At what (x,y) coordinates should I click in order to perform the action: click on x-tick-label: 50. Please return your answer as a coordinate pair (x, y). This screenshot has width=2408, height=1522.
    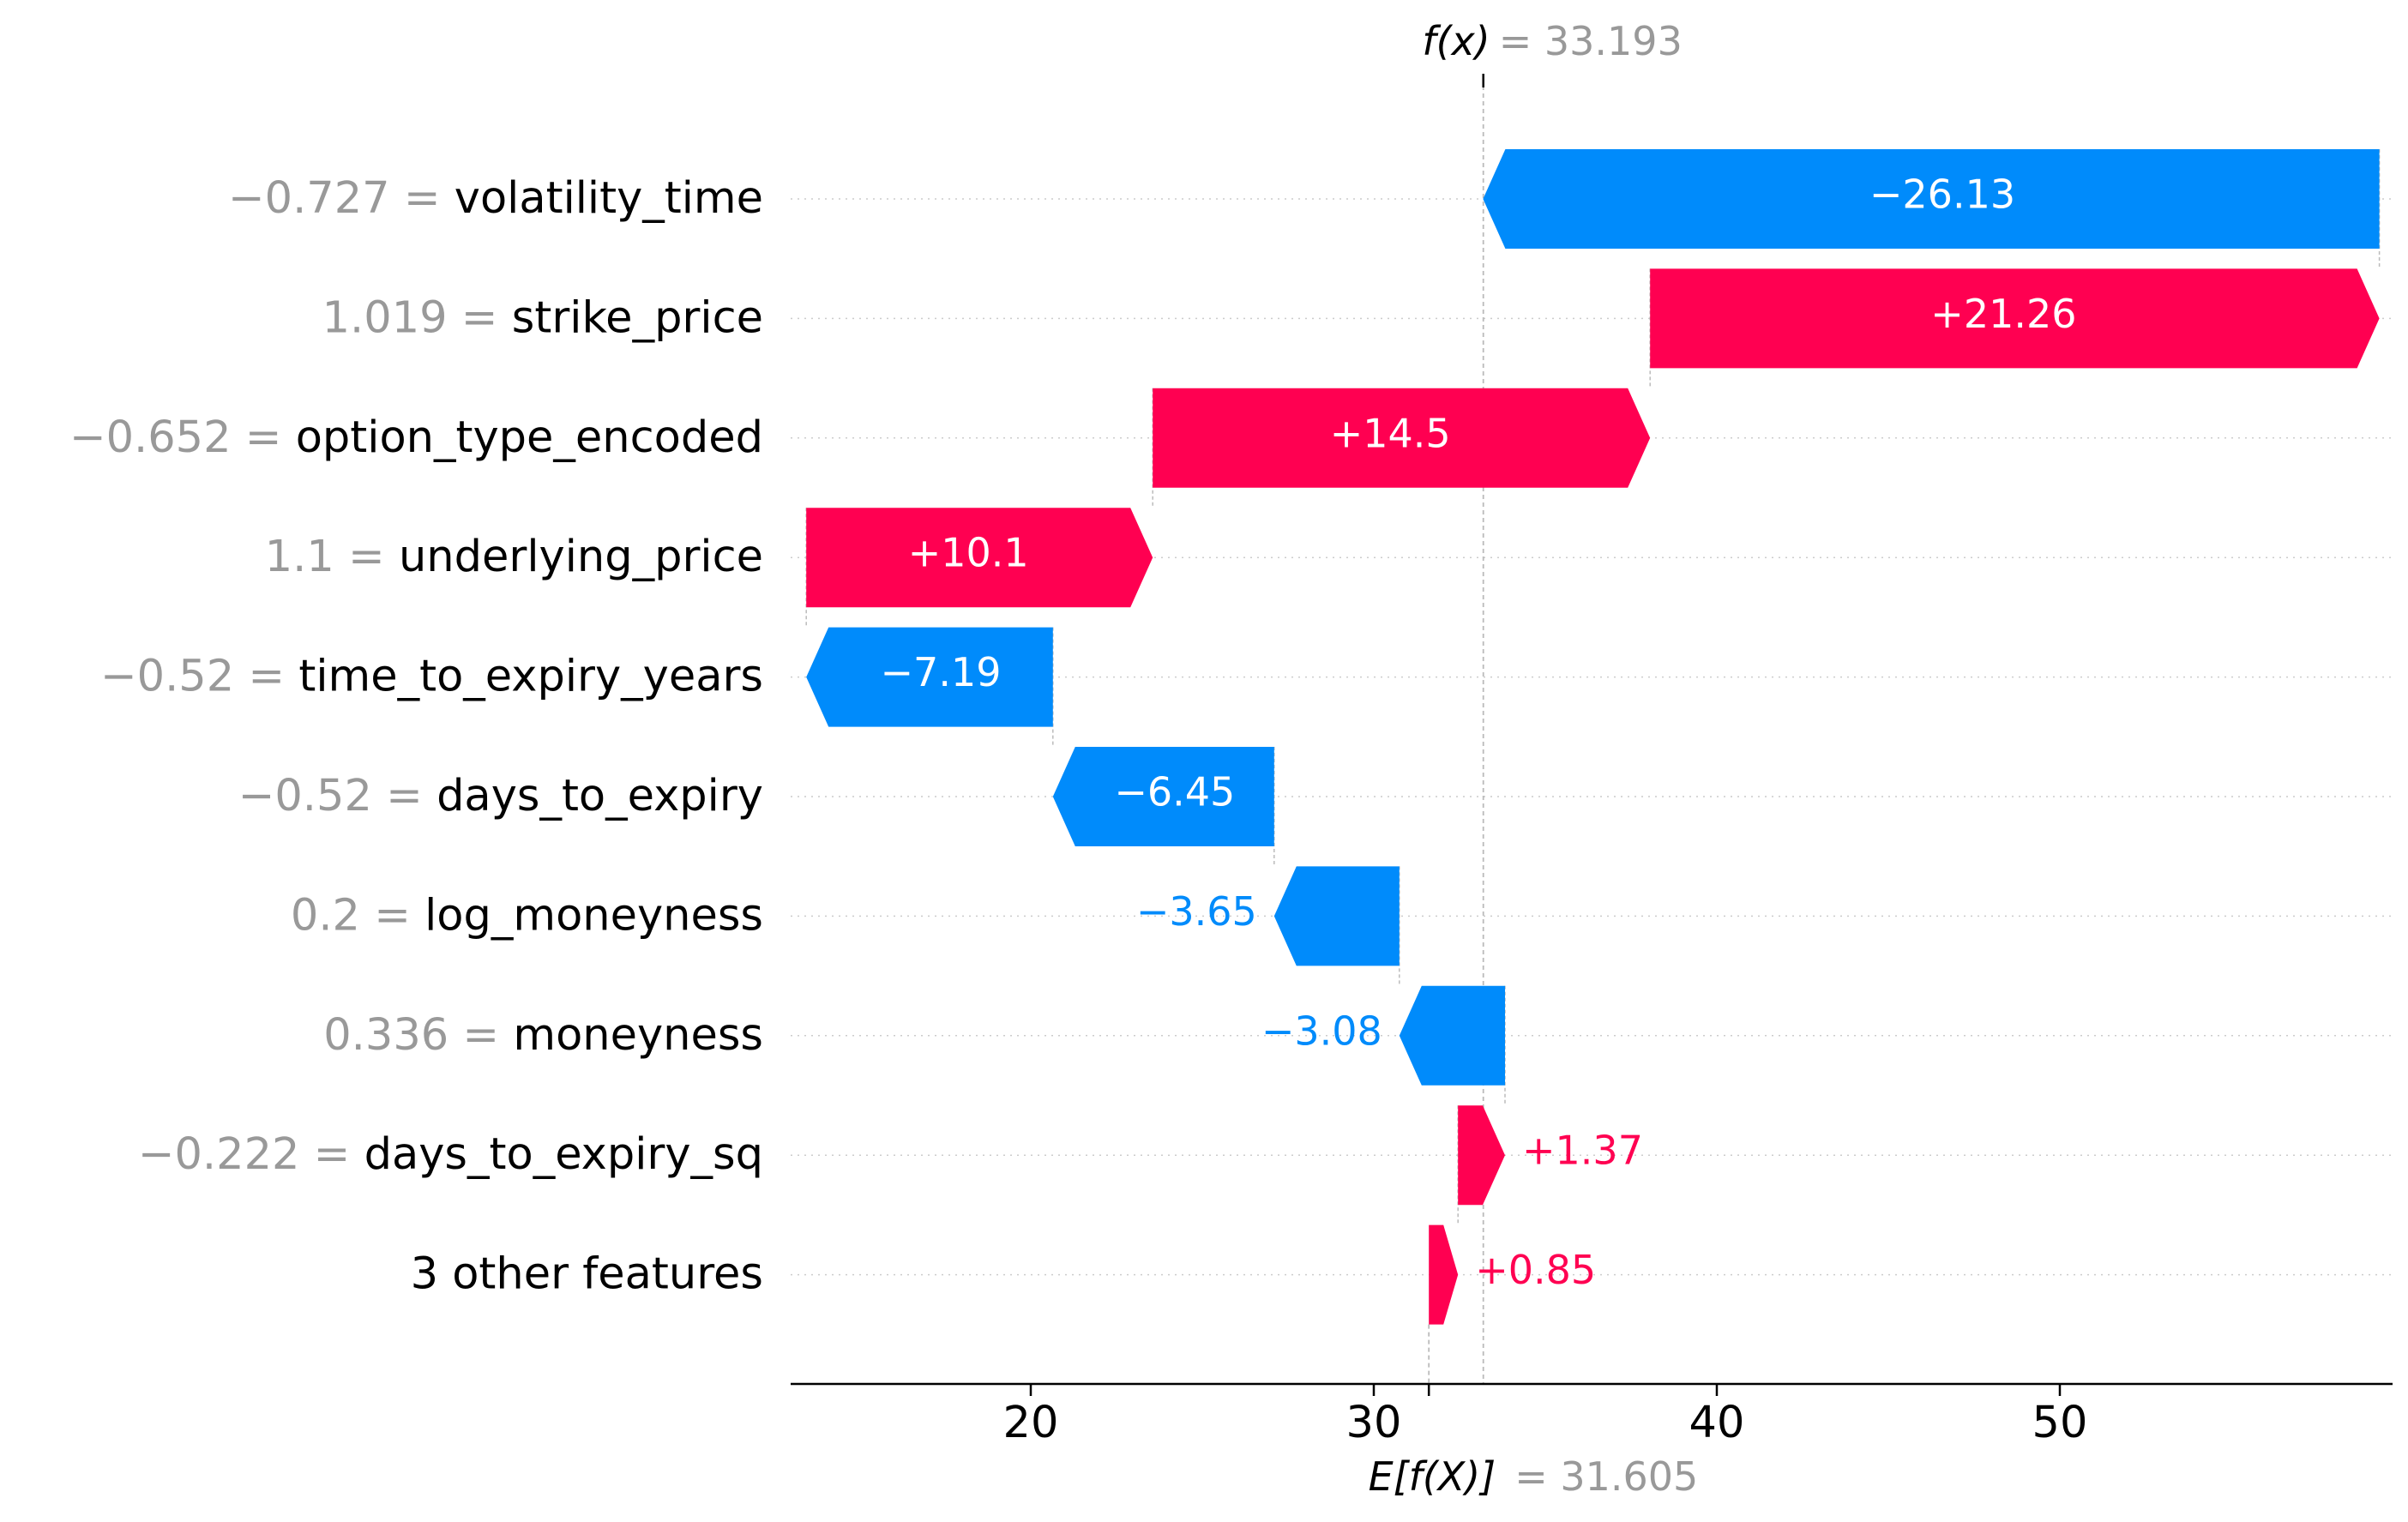
    Looking at the image, I should click on (2060, 1423).